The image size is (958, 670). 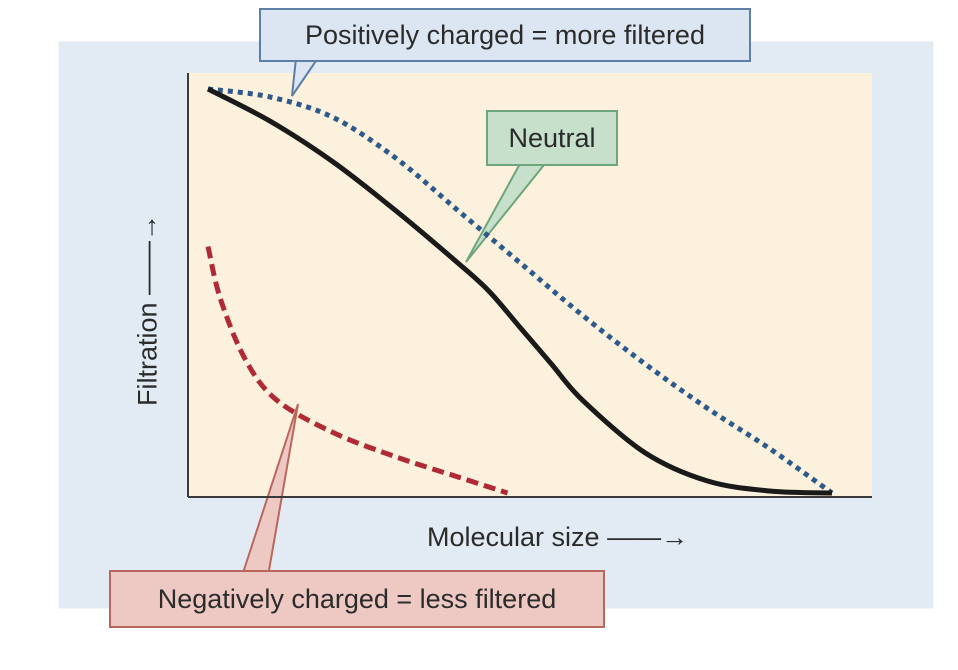 I want to click on y-axis-label: Filtration ——→, so click(x=148, y=310).